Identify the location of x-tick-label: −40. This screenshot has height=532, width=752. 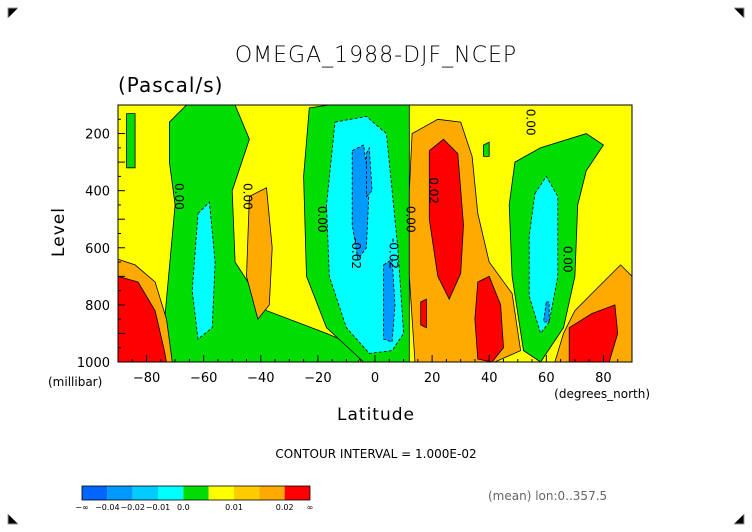
(260, 378).